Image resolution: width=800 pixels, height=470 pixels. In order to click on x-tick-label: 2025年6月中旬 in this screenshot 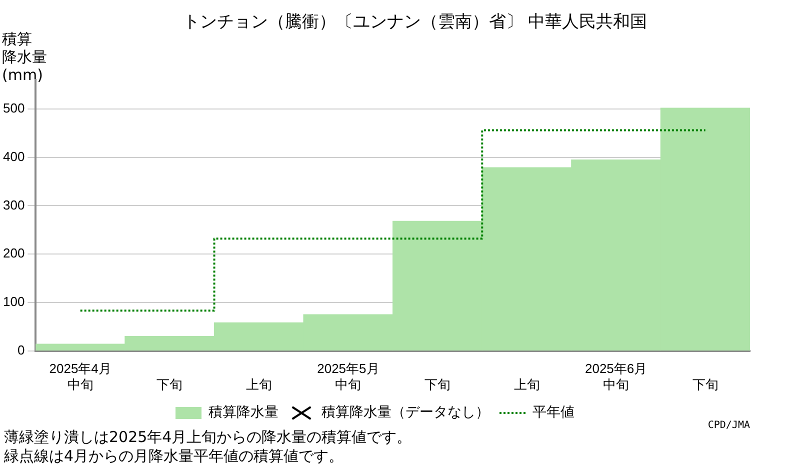, I will do `click(616, 376)`.